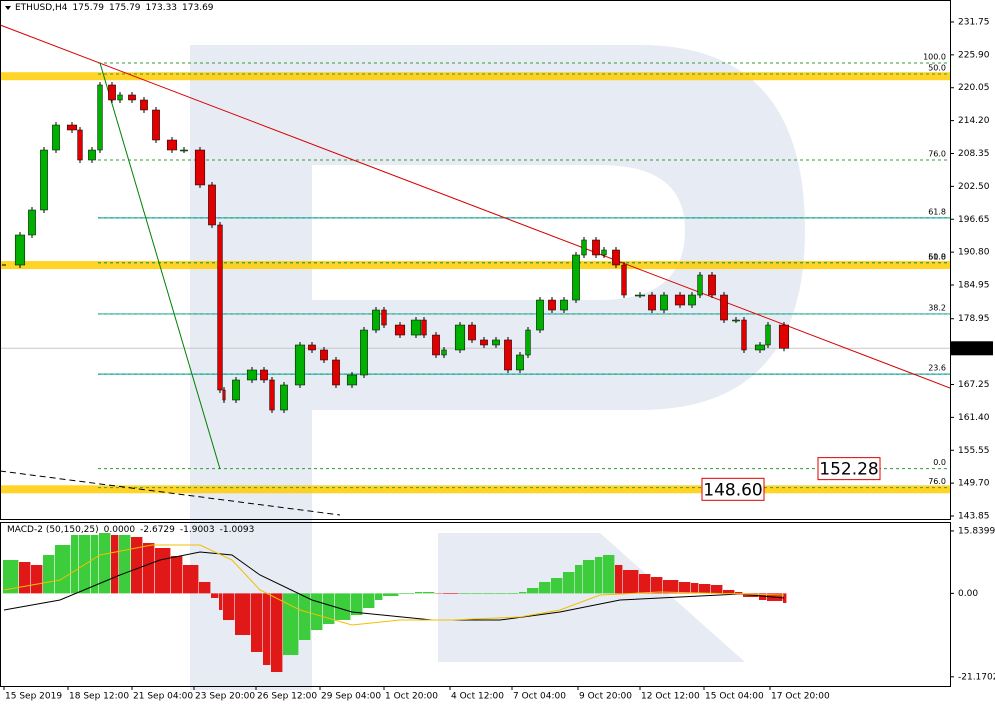 This screenshot has width=995, height=706. What do you see at coordinates (33, 697) in the screenshot?
I see `x-tick-label: 15 Sep 2019` at bounding box center [33, 697].